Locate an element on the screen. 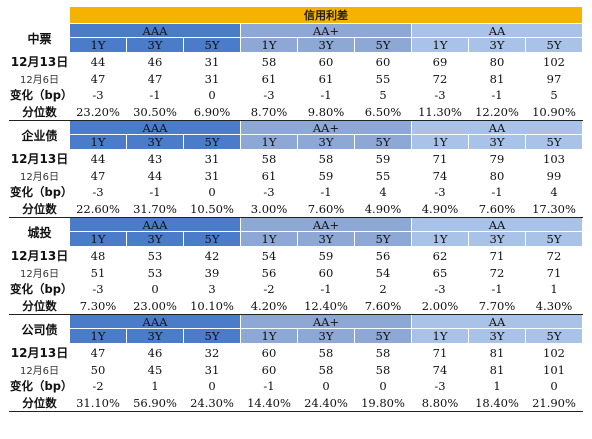  table-cell: 5 is located at coordinates (554, 95).